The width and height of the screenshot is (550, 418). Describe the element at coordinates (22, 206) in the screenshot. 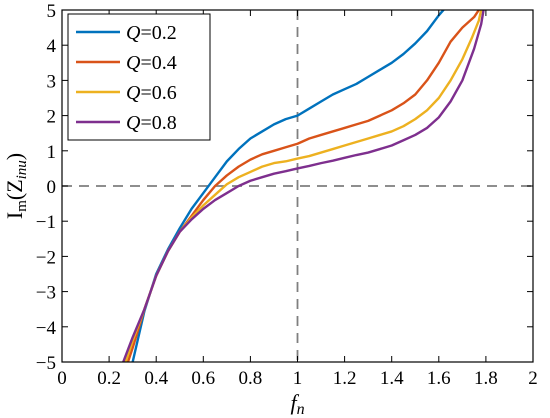

I see `y-axis-label-sub: m` at that location.